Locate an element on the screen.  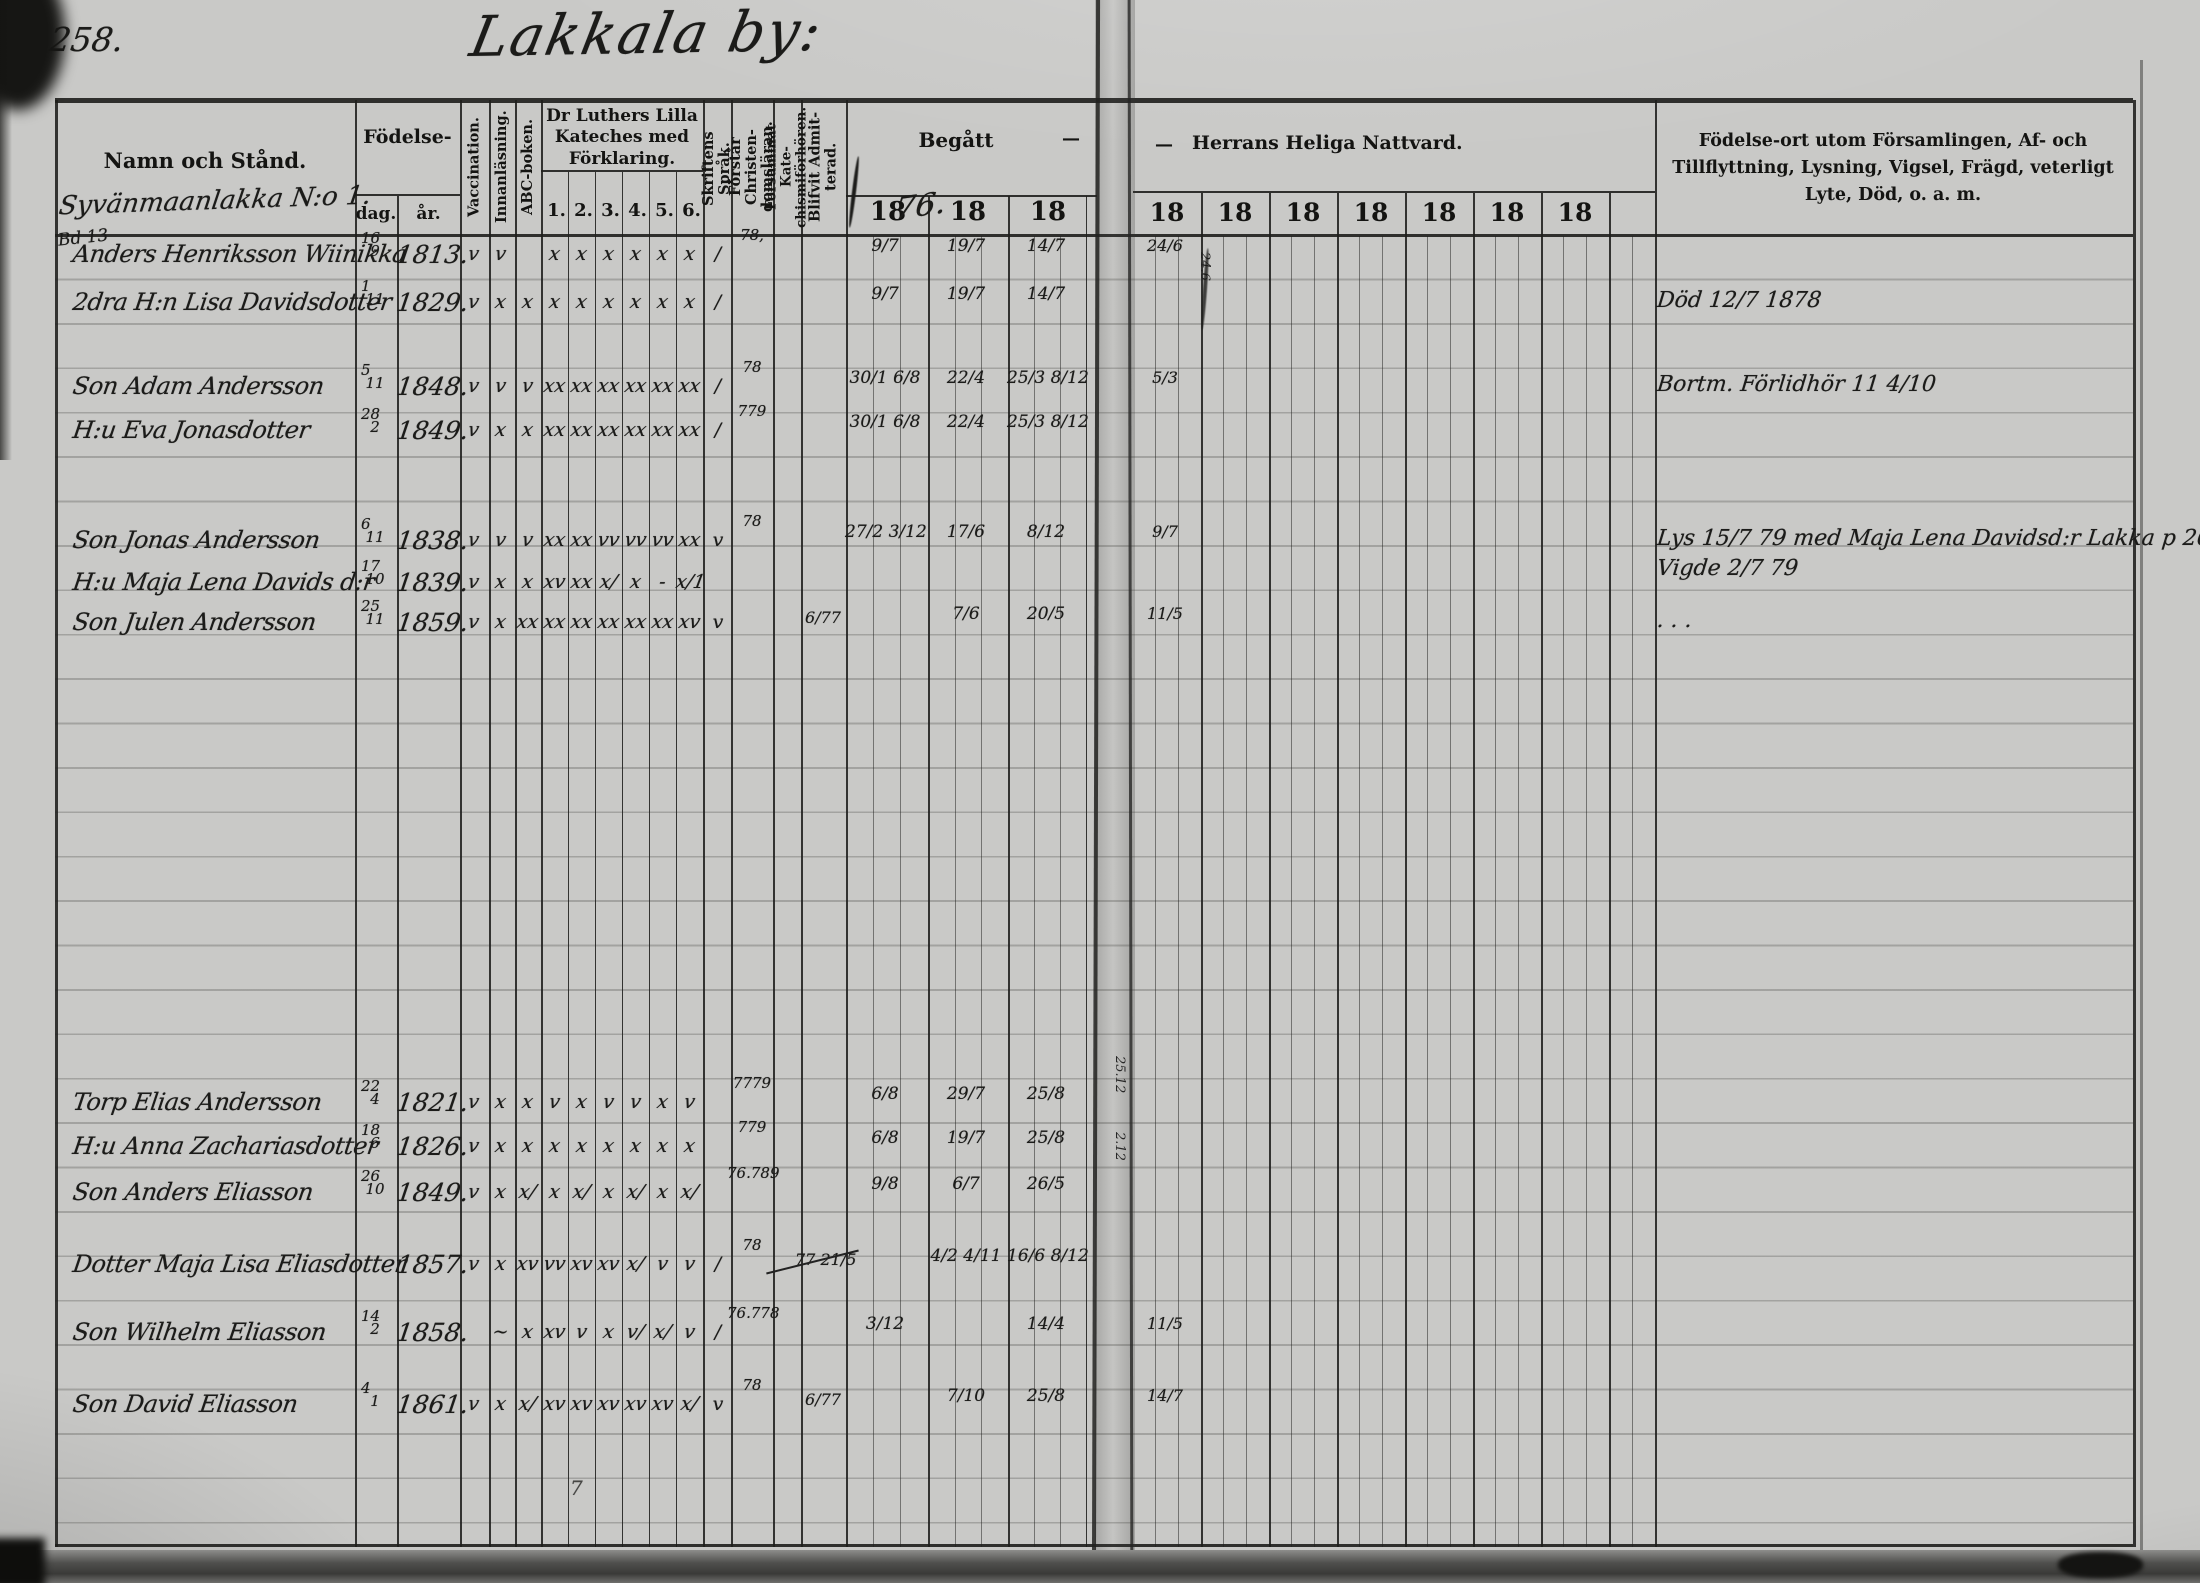
communion-date: 8/12 is located at coordinates (1046, 532).